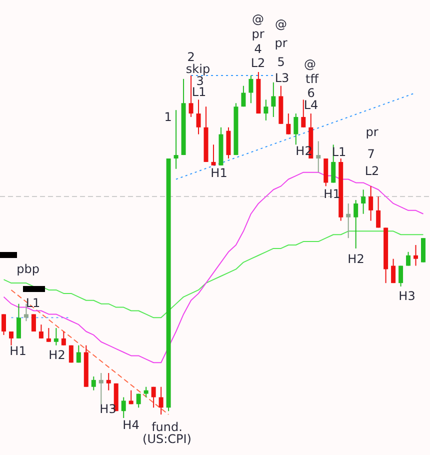  I want to click on annotation: L3, so click(282, 78).